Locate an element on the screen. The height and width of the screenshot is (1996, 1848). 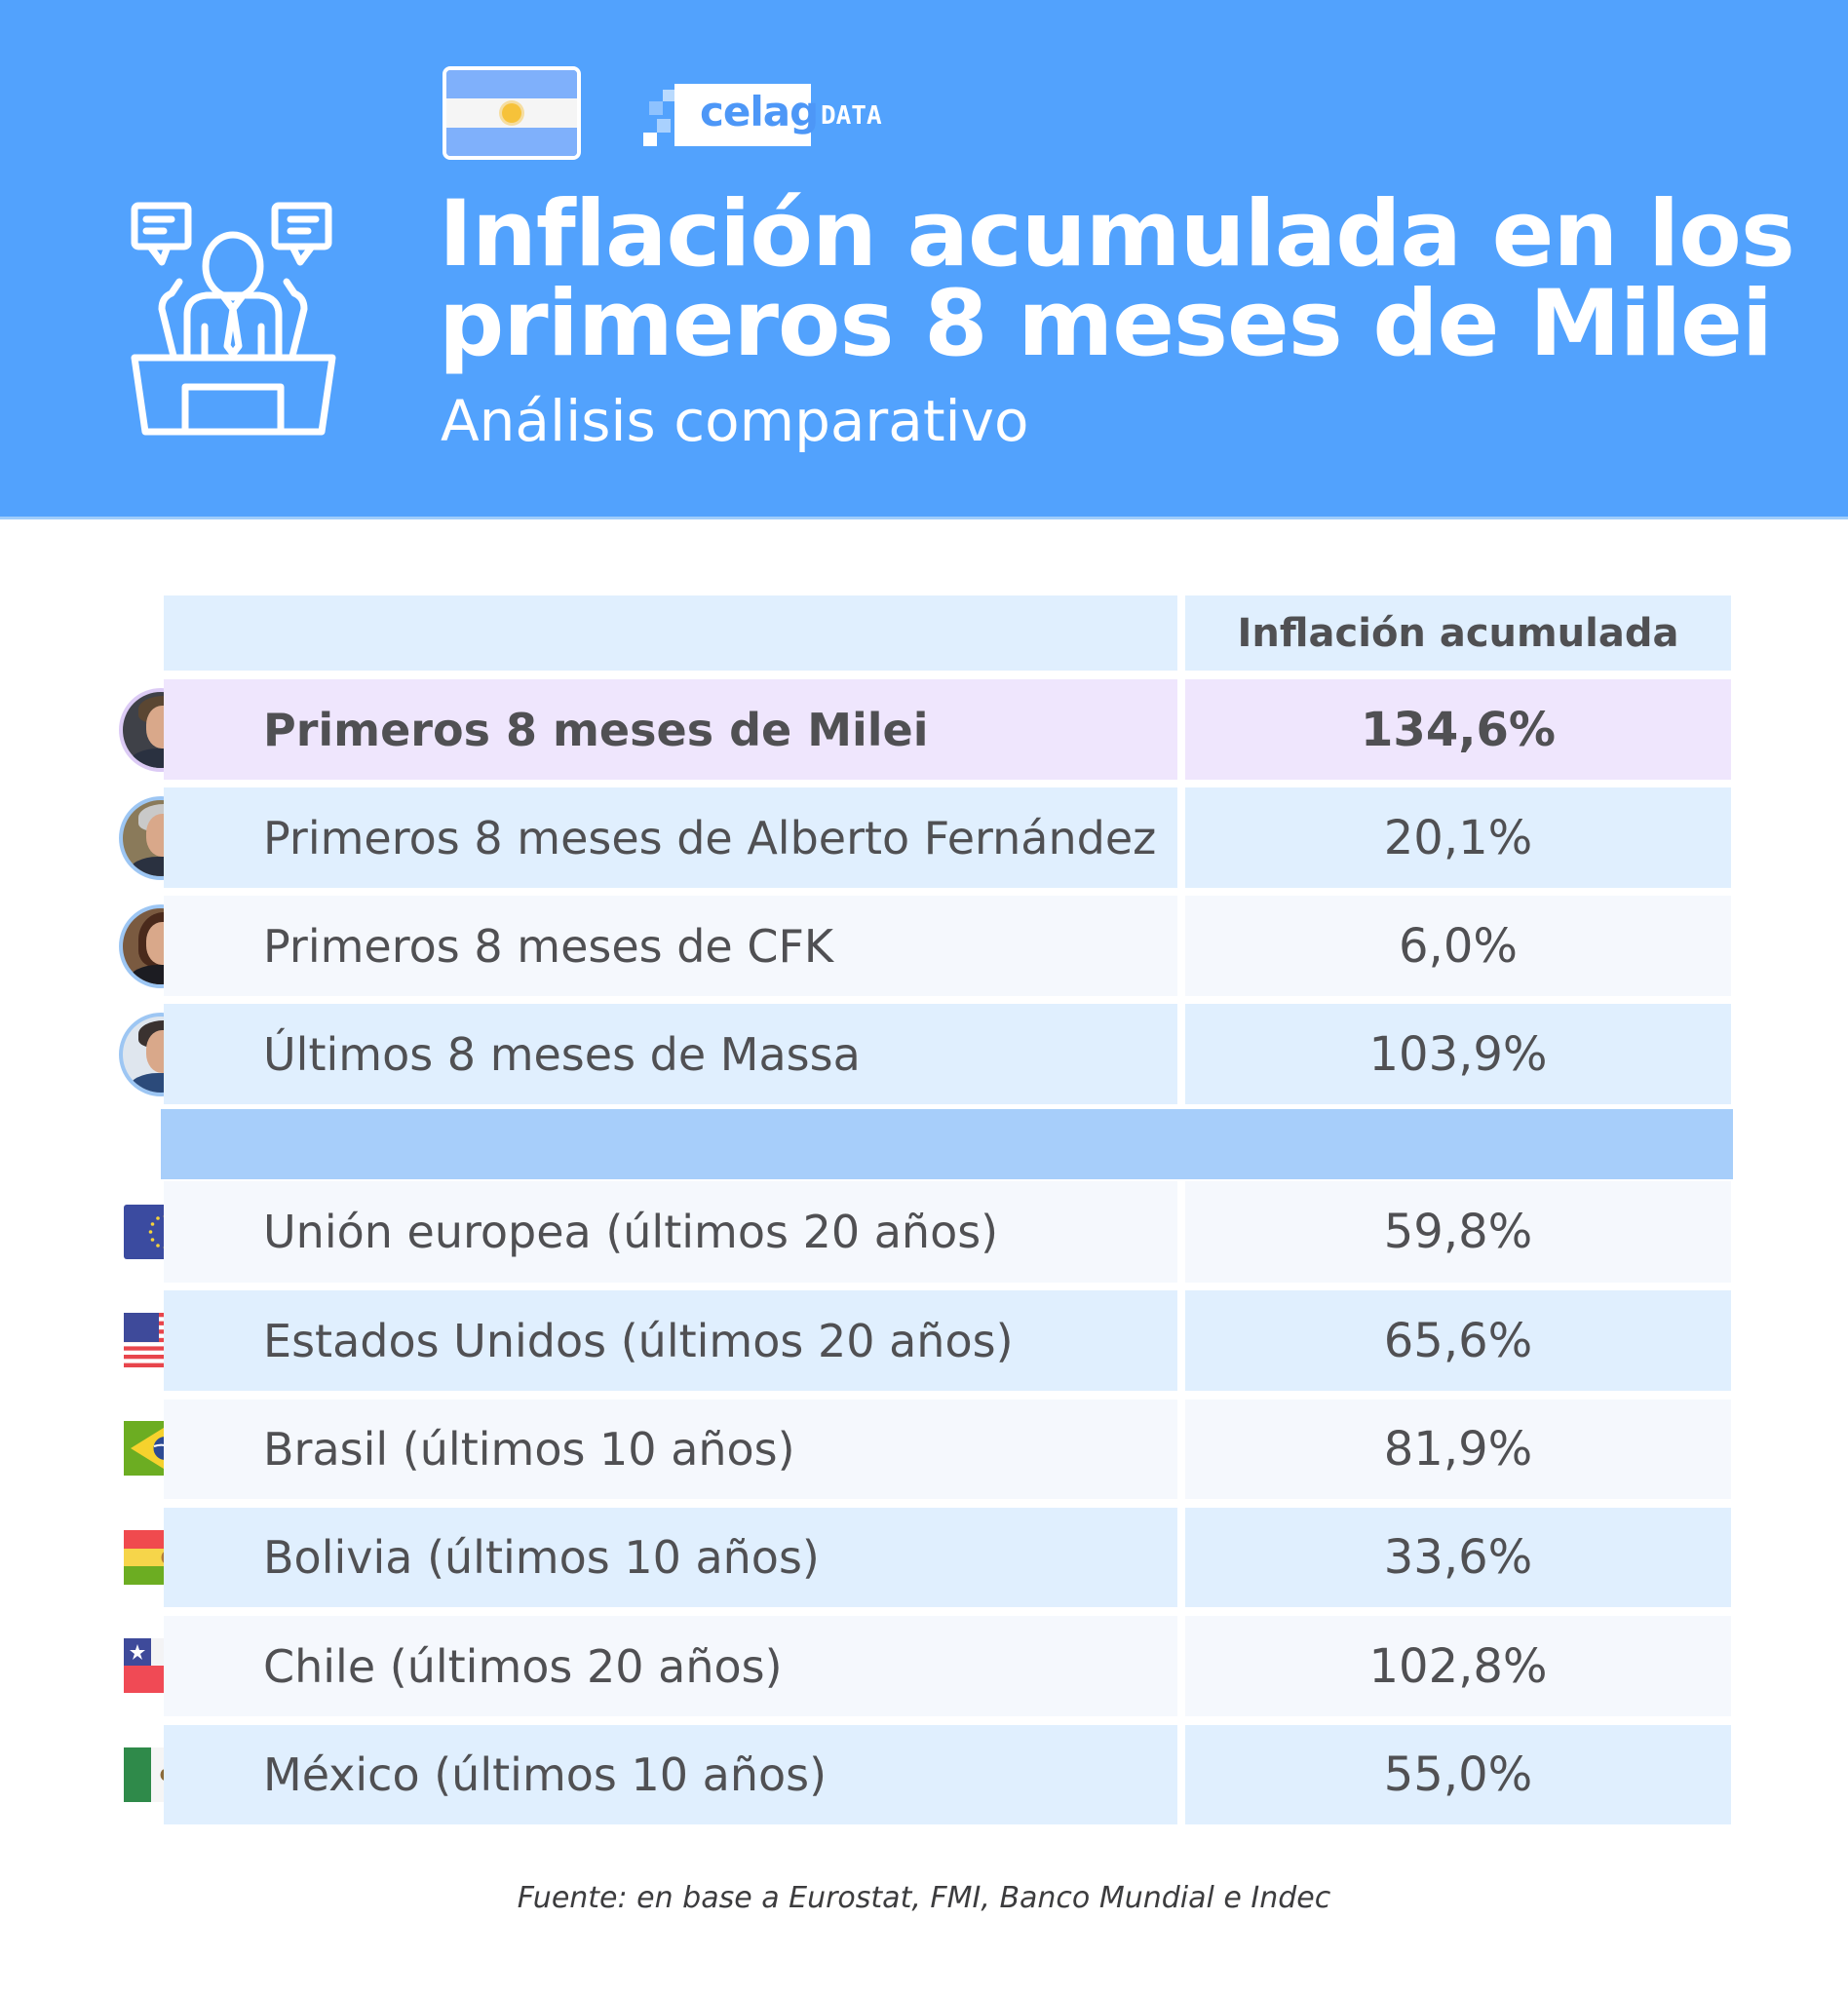
row-value-alberto: 20,1% is located at coordinates (1458, 837).